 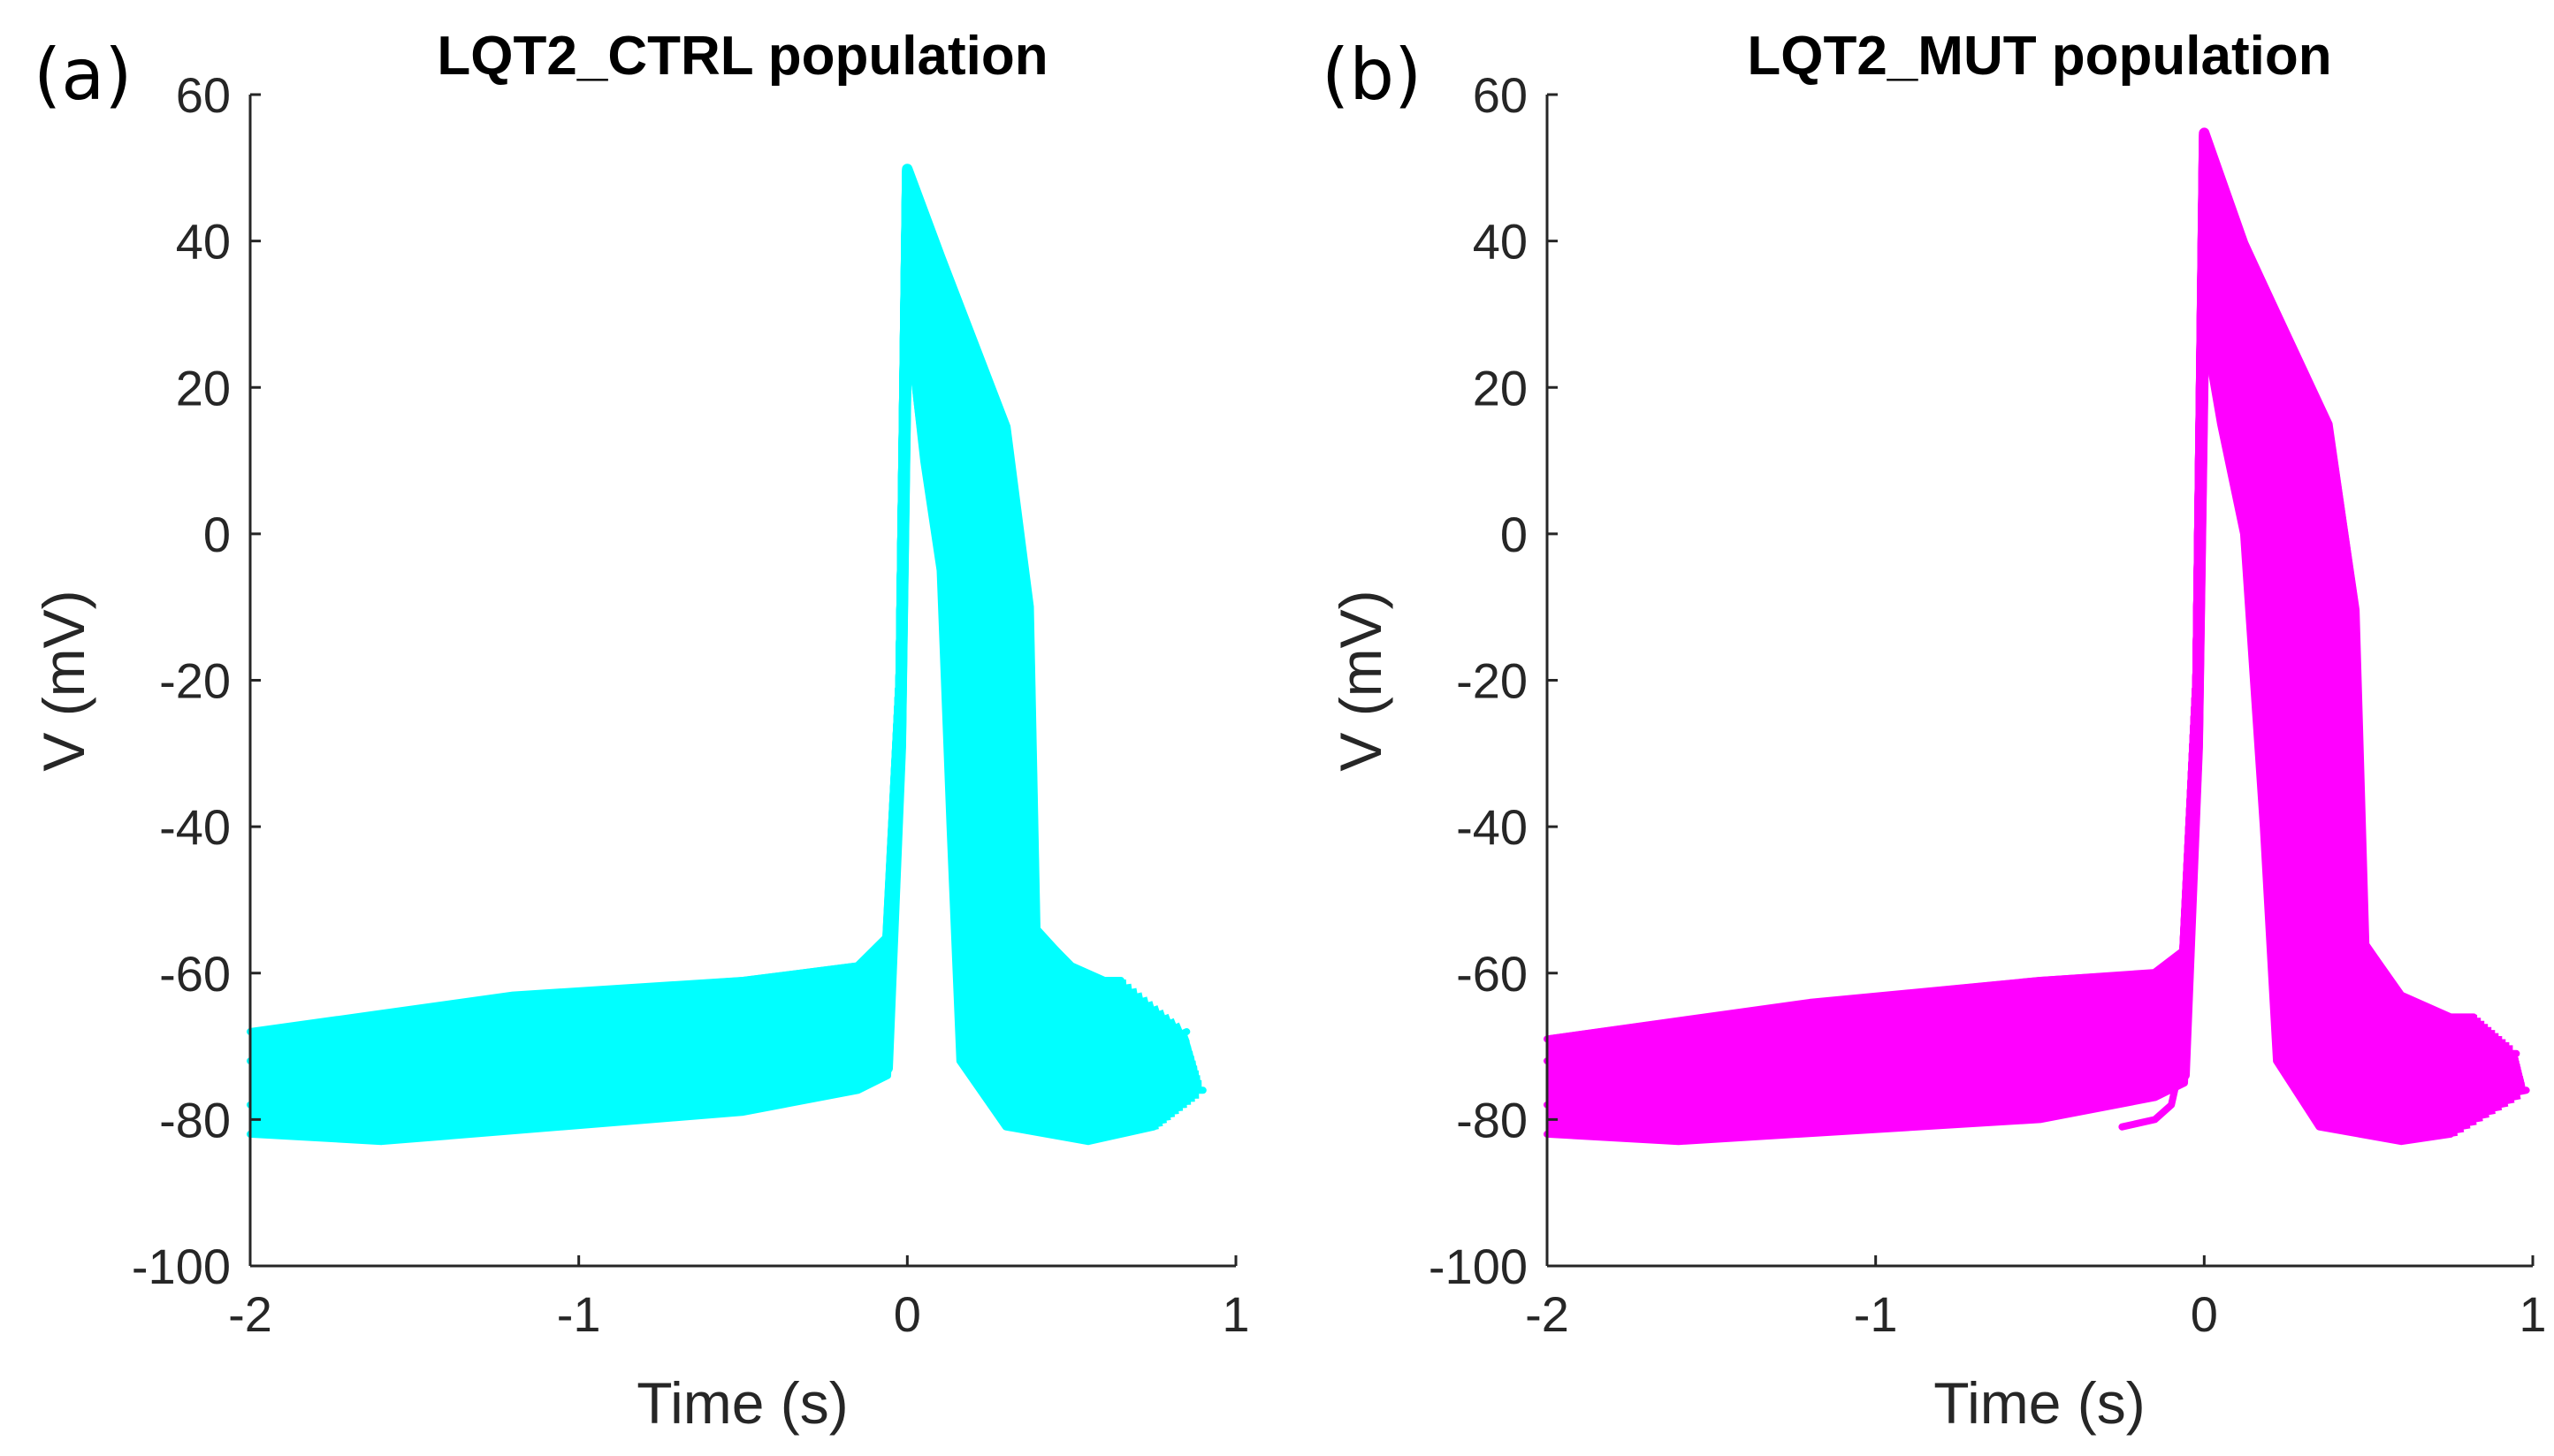 I want to click on chart-title: LQT2_CTRL population, so click(x=742, y=56).